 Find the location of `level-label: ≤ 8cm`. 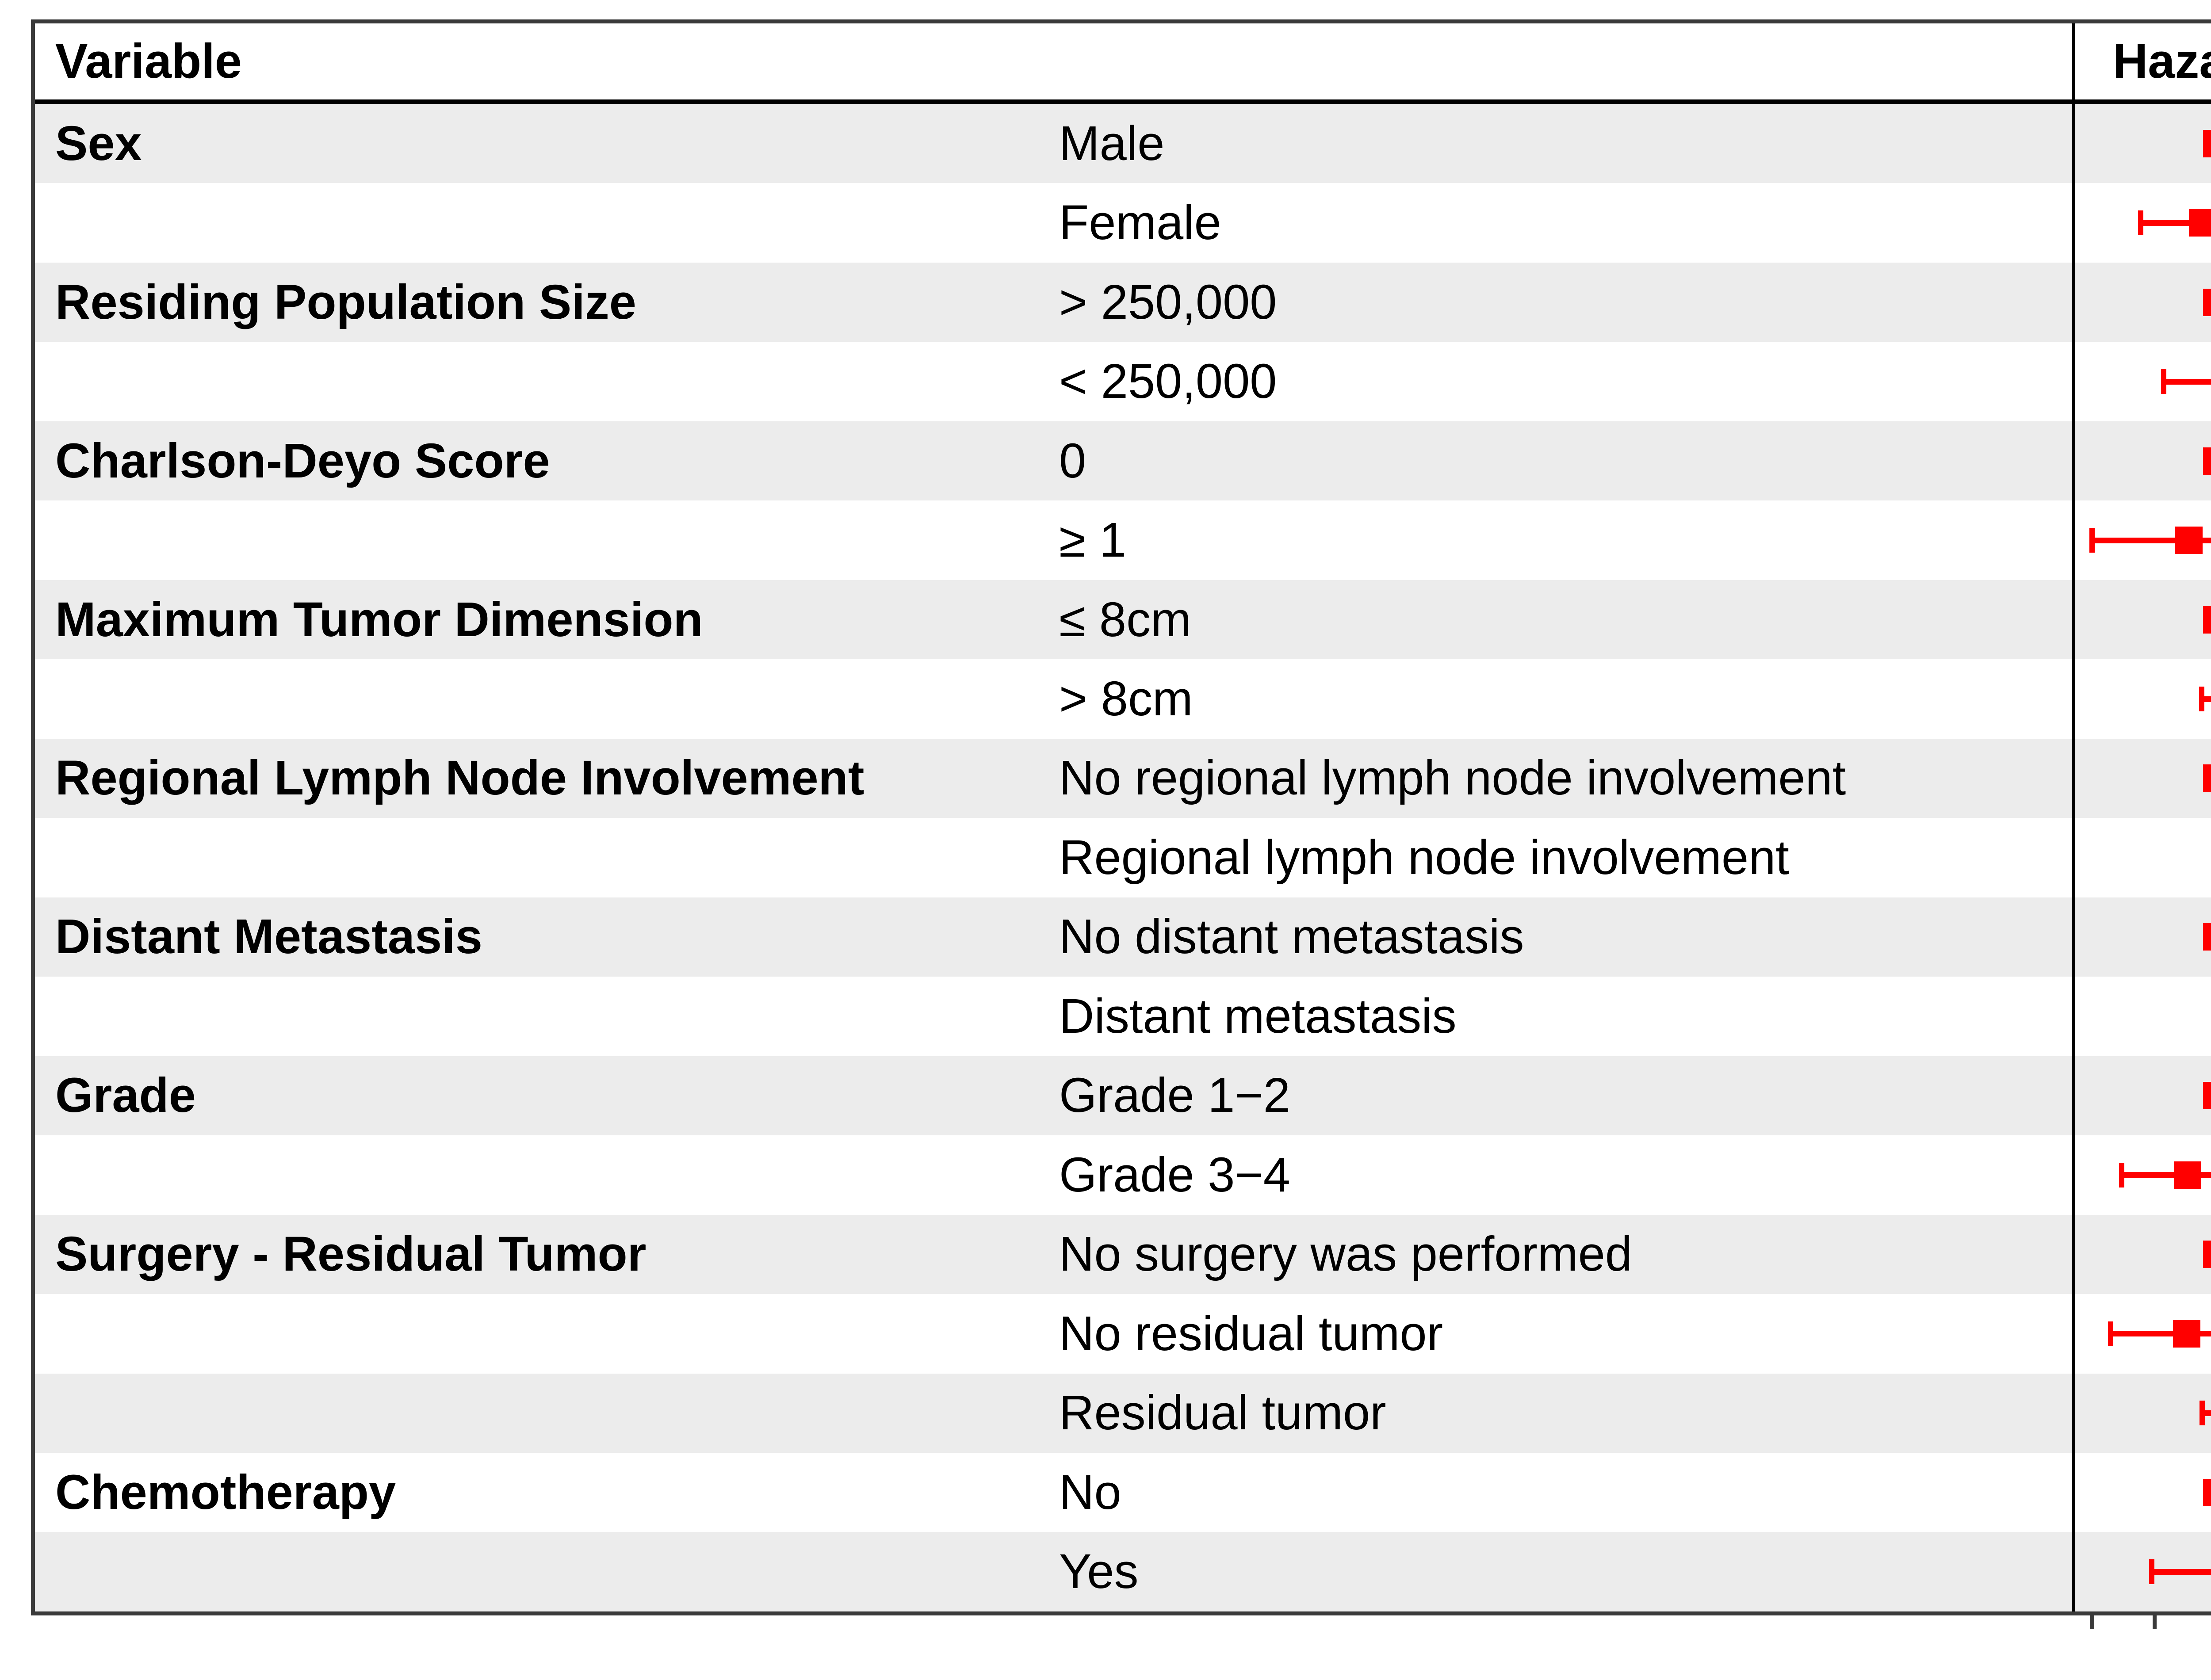

level-label: ≤ 8cm is located at coordinates (1125, 619).